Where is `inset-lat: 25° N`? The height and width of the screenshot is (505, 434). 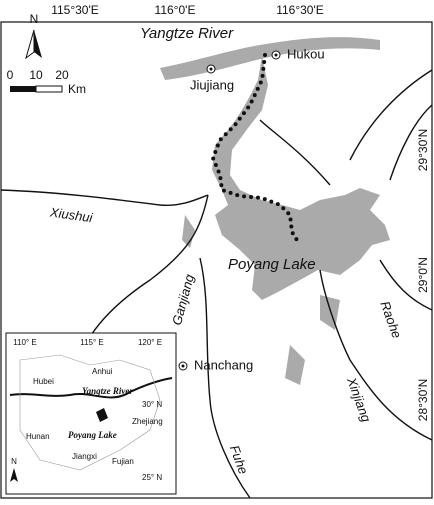
inset-lat: 25° N is located at coordinates (152, 477).